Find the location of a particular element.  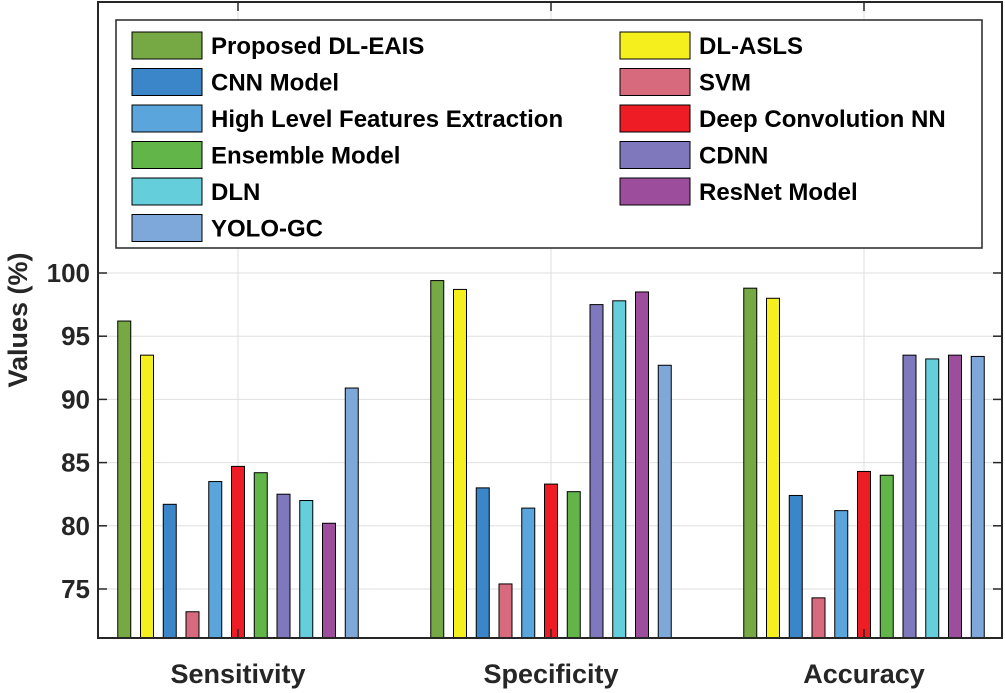

legend-label: YOLO-GC is located at coordinates (267, 229).